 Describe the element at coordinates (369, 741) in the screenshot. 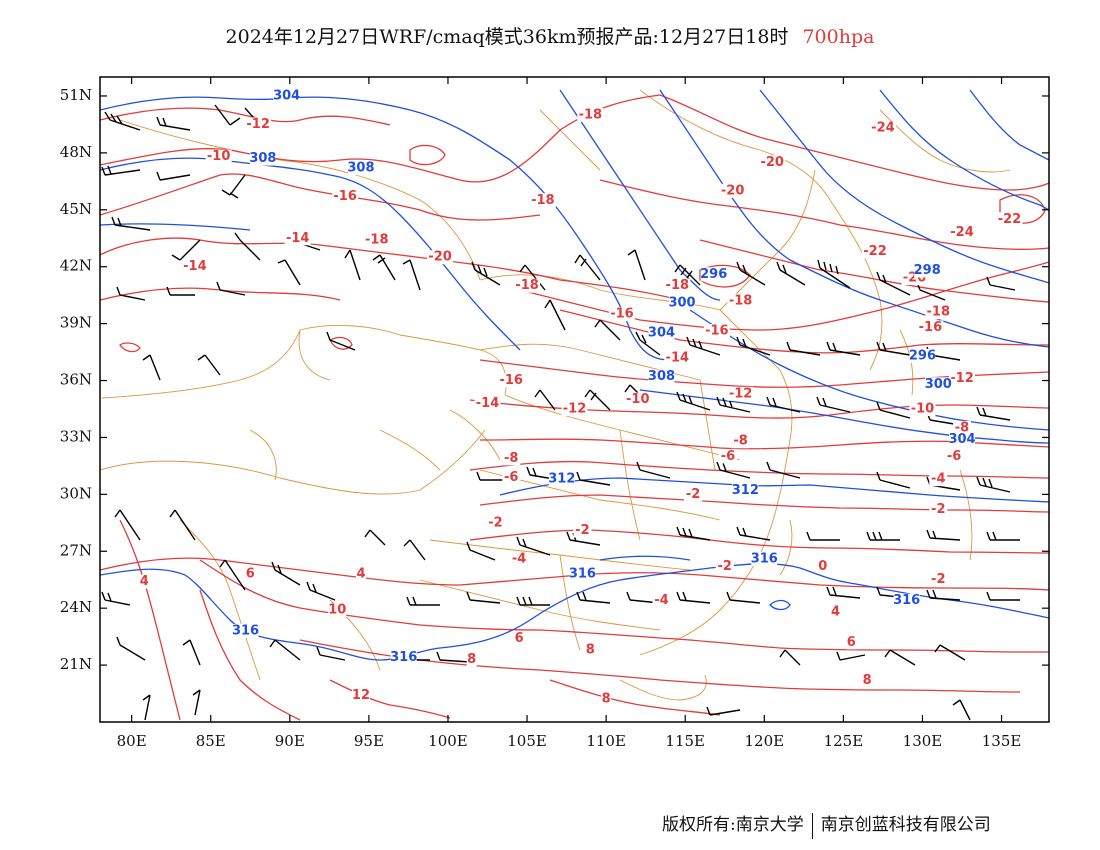

I see `x-tick-label: 95E` at that location.